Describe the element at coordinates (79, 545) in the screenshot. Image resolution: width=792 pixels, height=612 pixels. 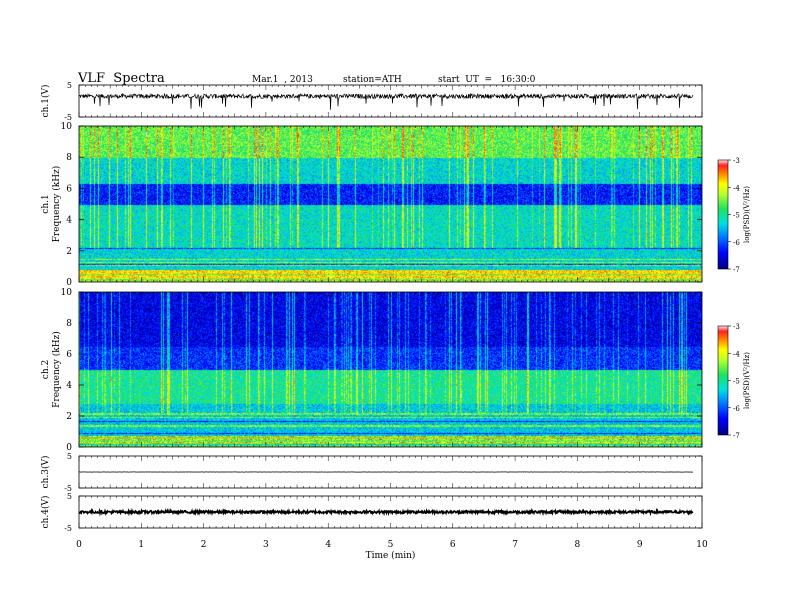
I see `x-tick-label: 0` at that location.